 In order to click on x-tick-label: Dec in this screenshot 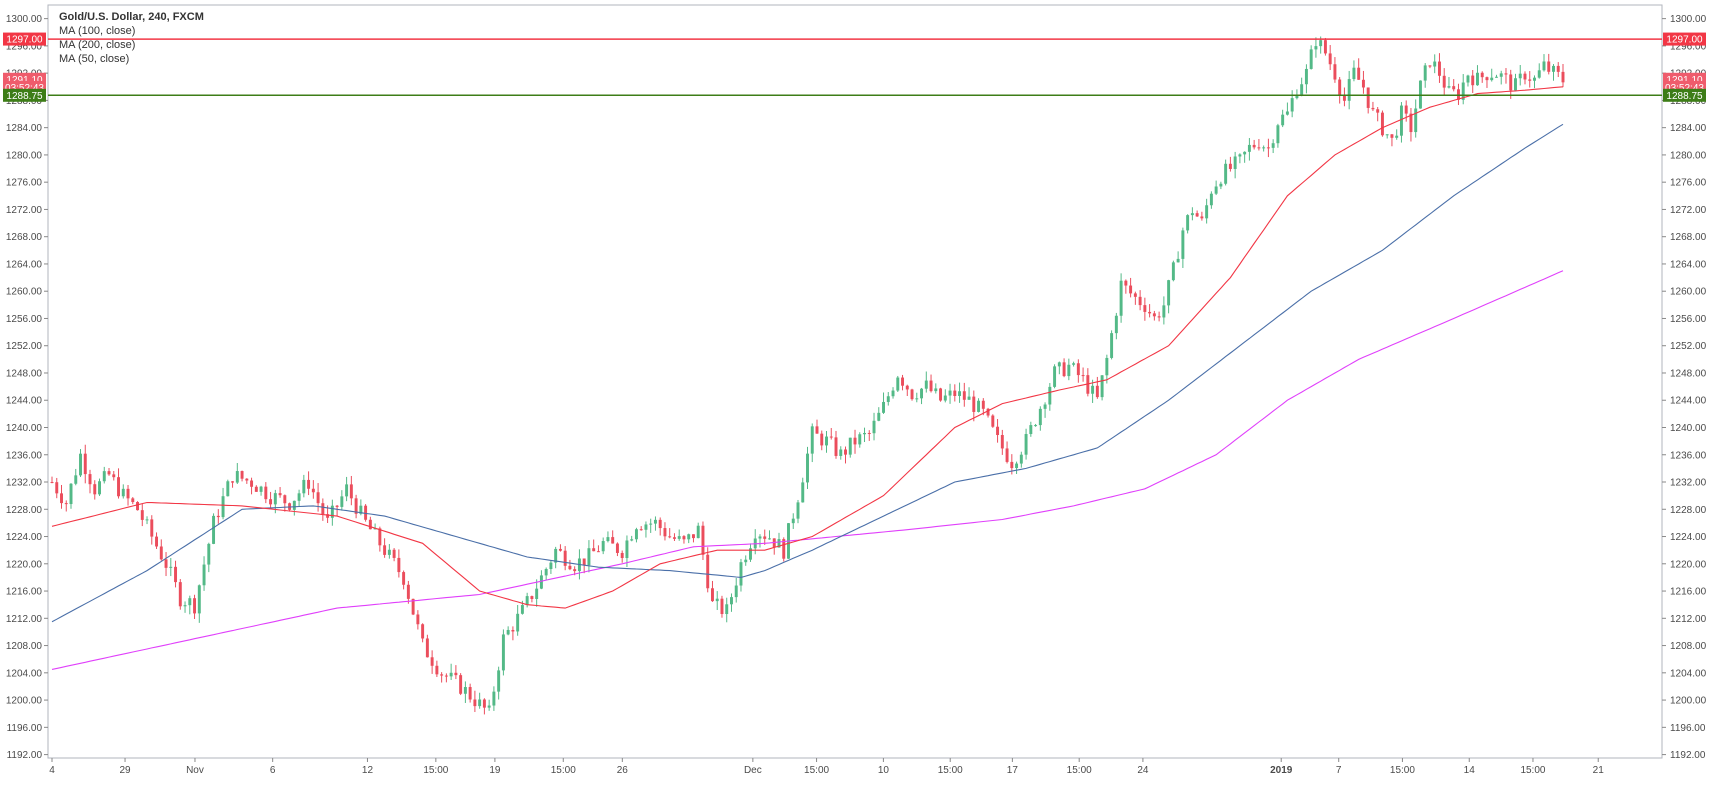, I will do `click(753, 770)`.